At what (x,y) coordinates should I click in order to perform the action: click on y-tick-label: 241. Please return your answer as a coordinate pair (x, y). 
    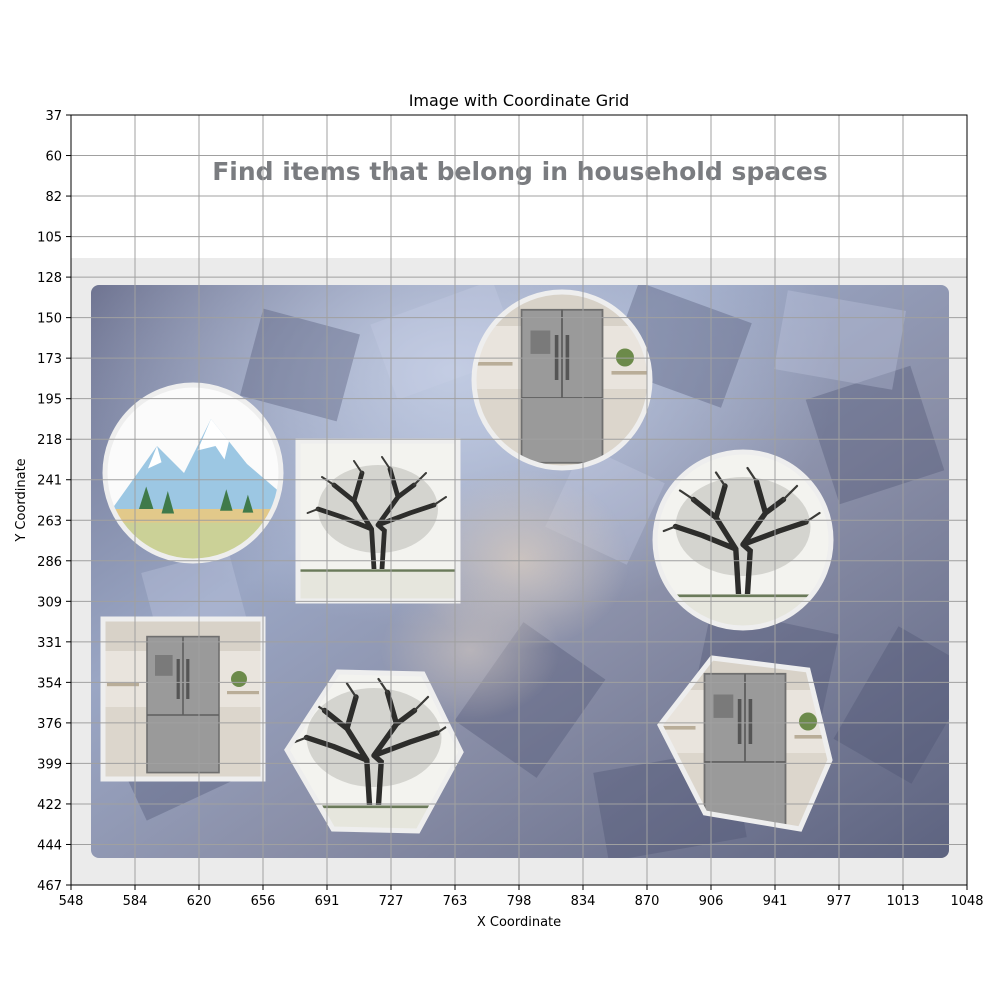
    Looking at the image, I should click on (49, 481).